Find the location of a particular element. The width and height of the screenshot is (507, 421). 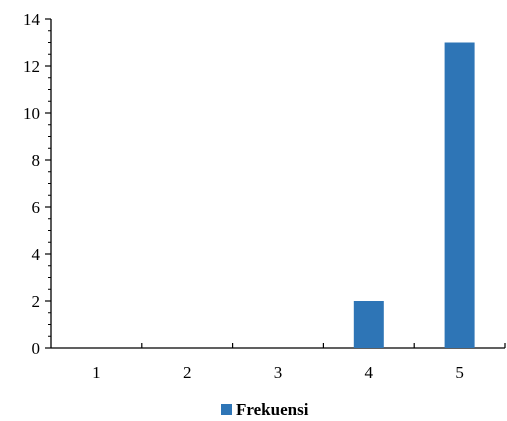

x-axis: 1 2 3 4 5 is located at coordinates (278, 362).